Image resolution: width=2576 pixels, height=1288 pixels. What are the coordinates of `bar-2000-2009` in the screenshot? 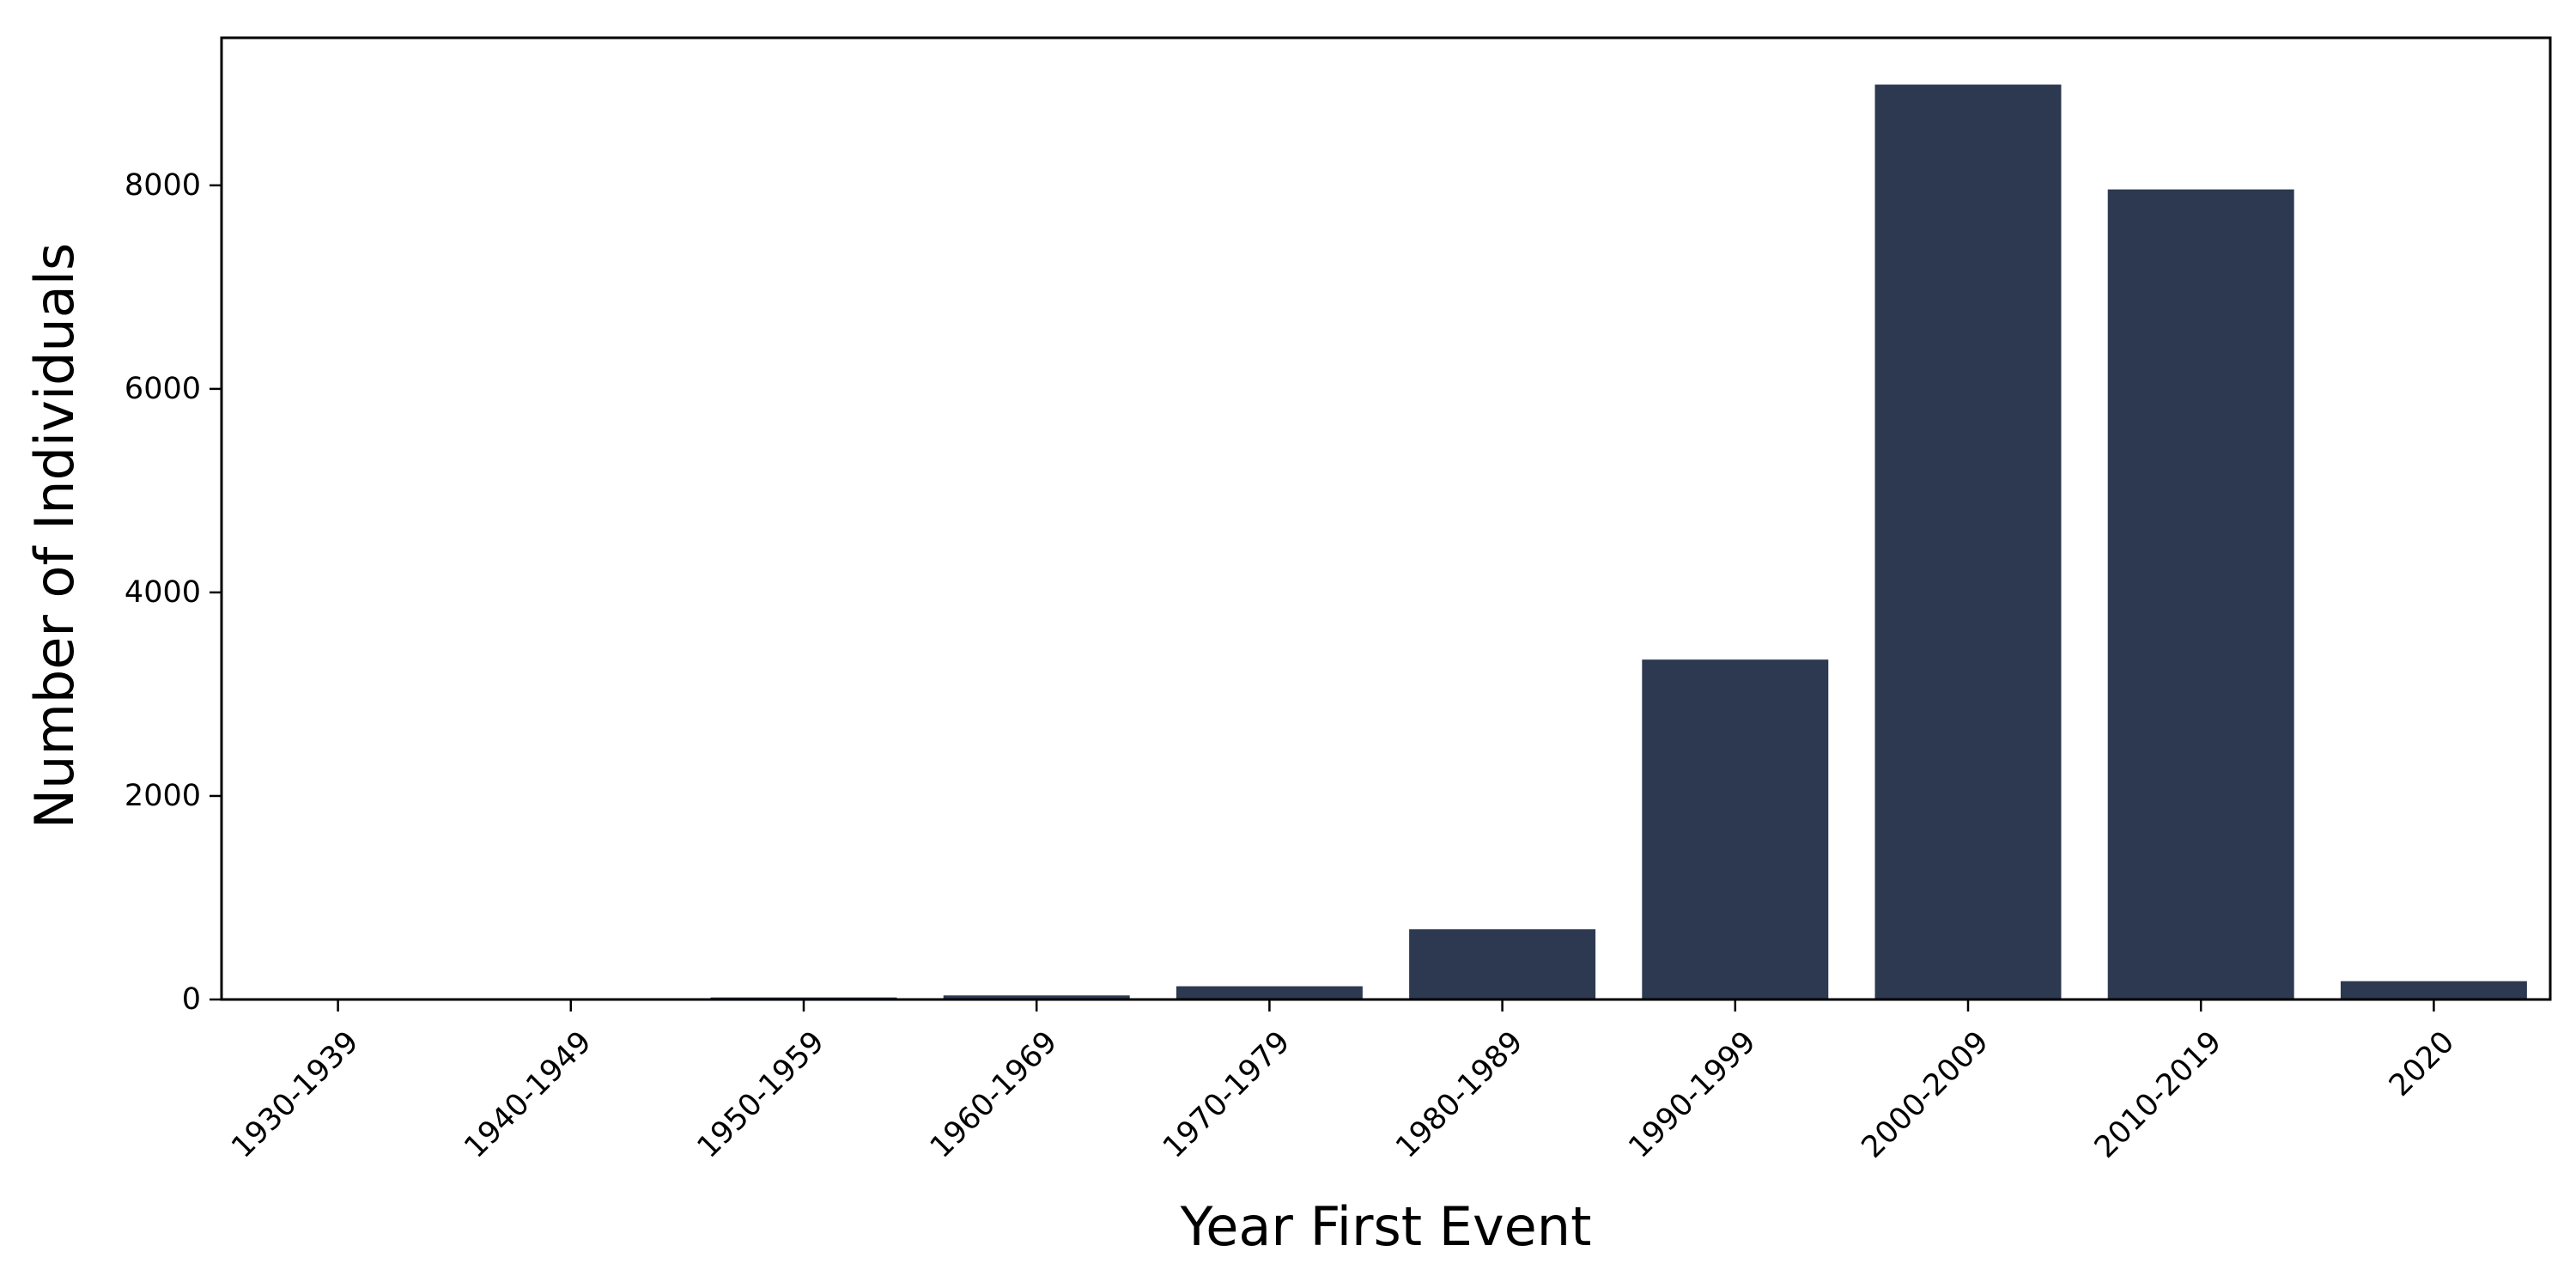 It's located at (1968, 541).